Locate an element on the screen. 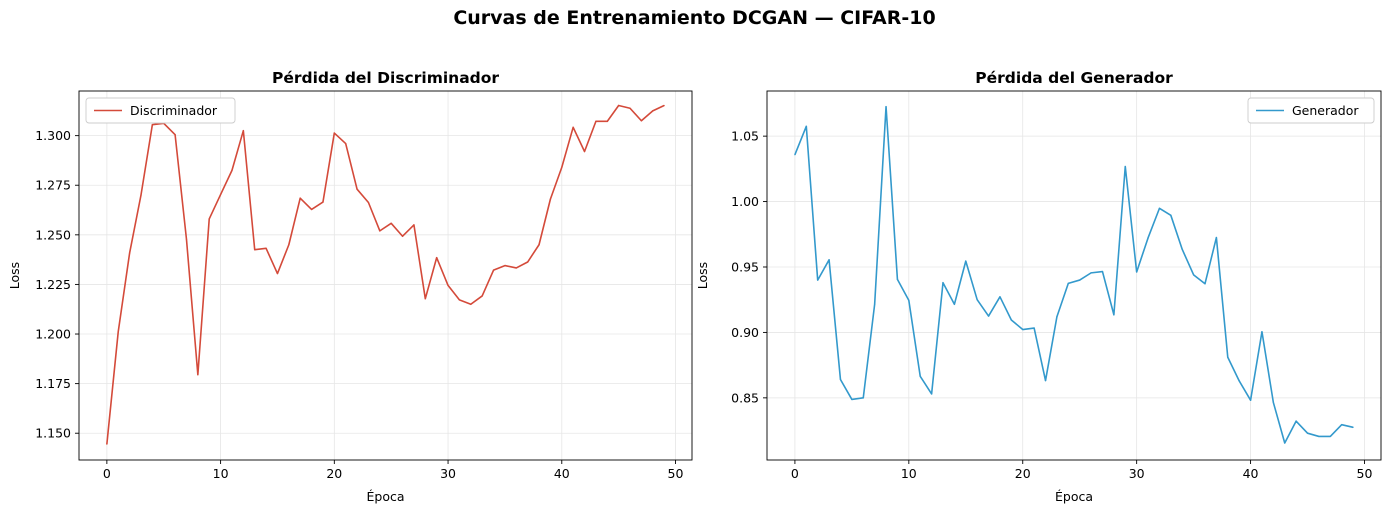 The width and height of the screenshot is (1389, 515). y-tick-label: 0.90 is located at coordinates (745, 332).